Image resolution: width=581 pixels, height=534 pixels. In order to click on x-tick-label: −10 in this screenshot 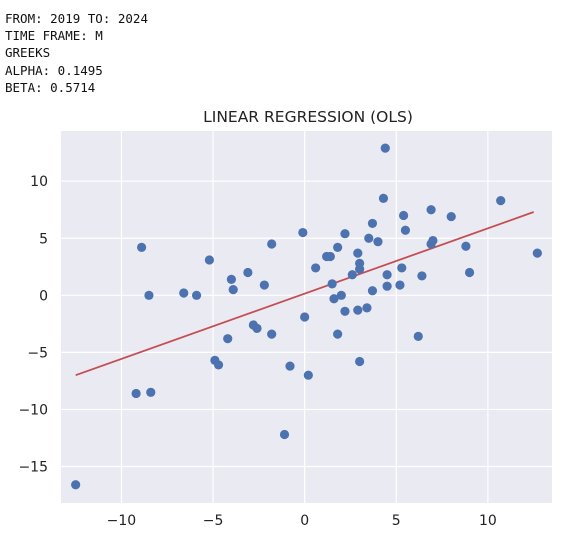, I will do `click(122, 521)`.